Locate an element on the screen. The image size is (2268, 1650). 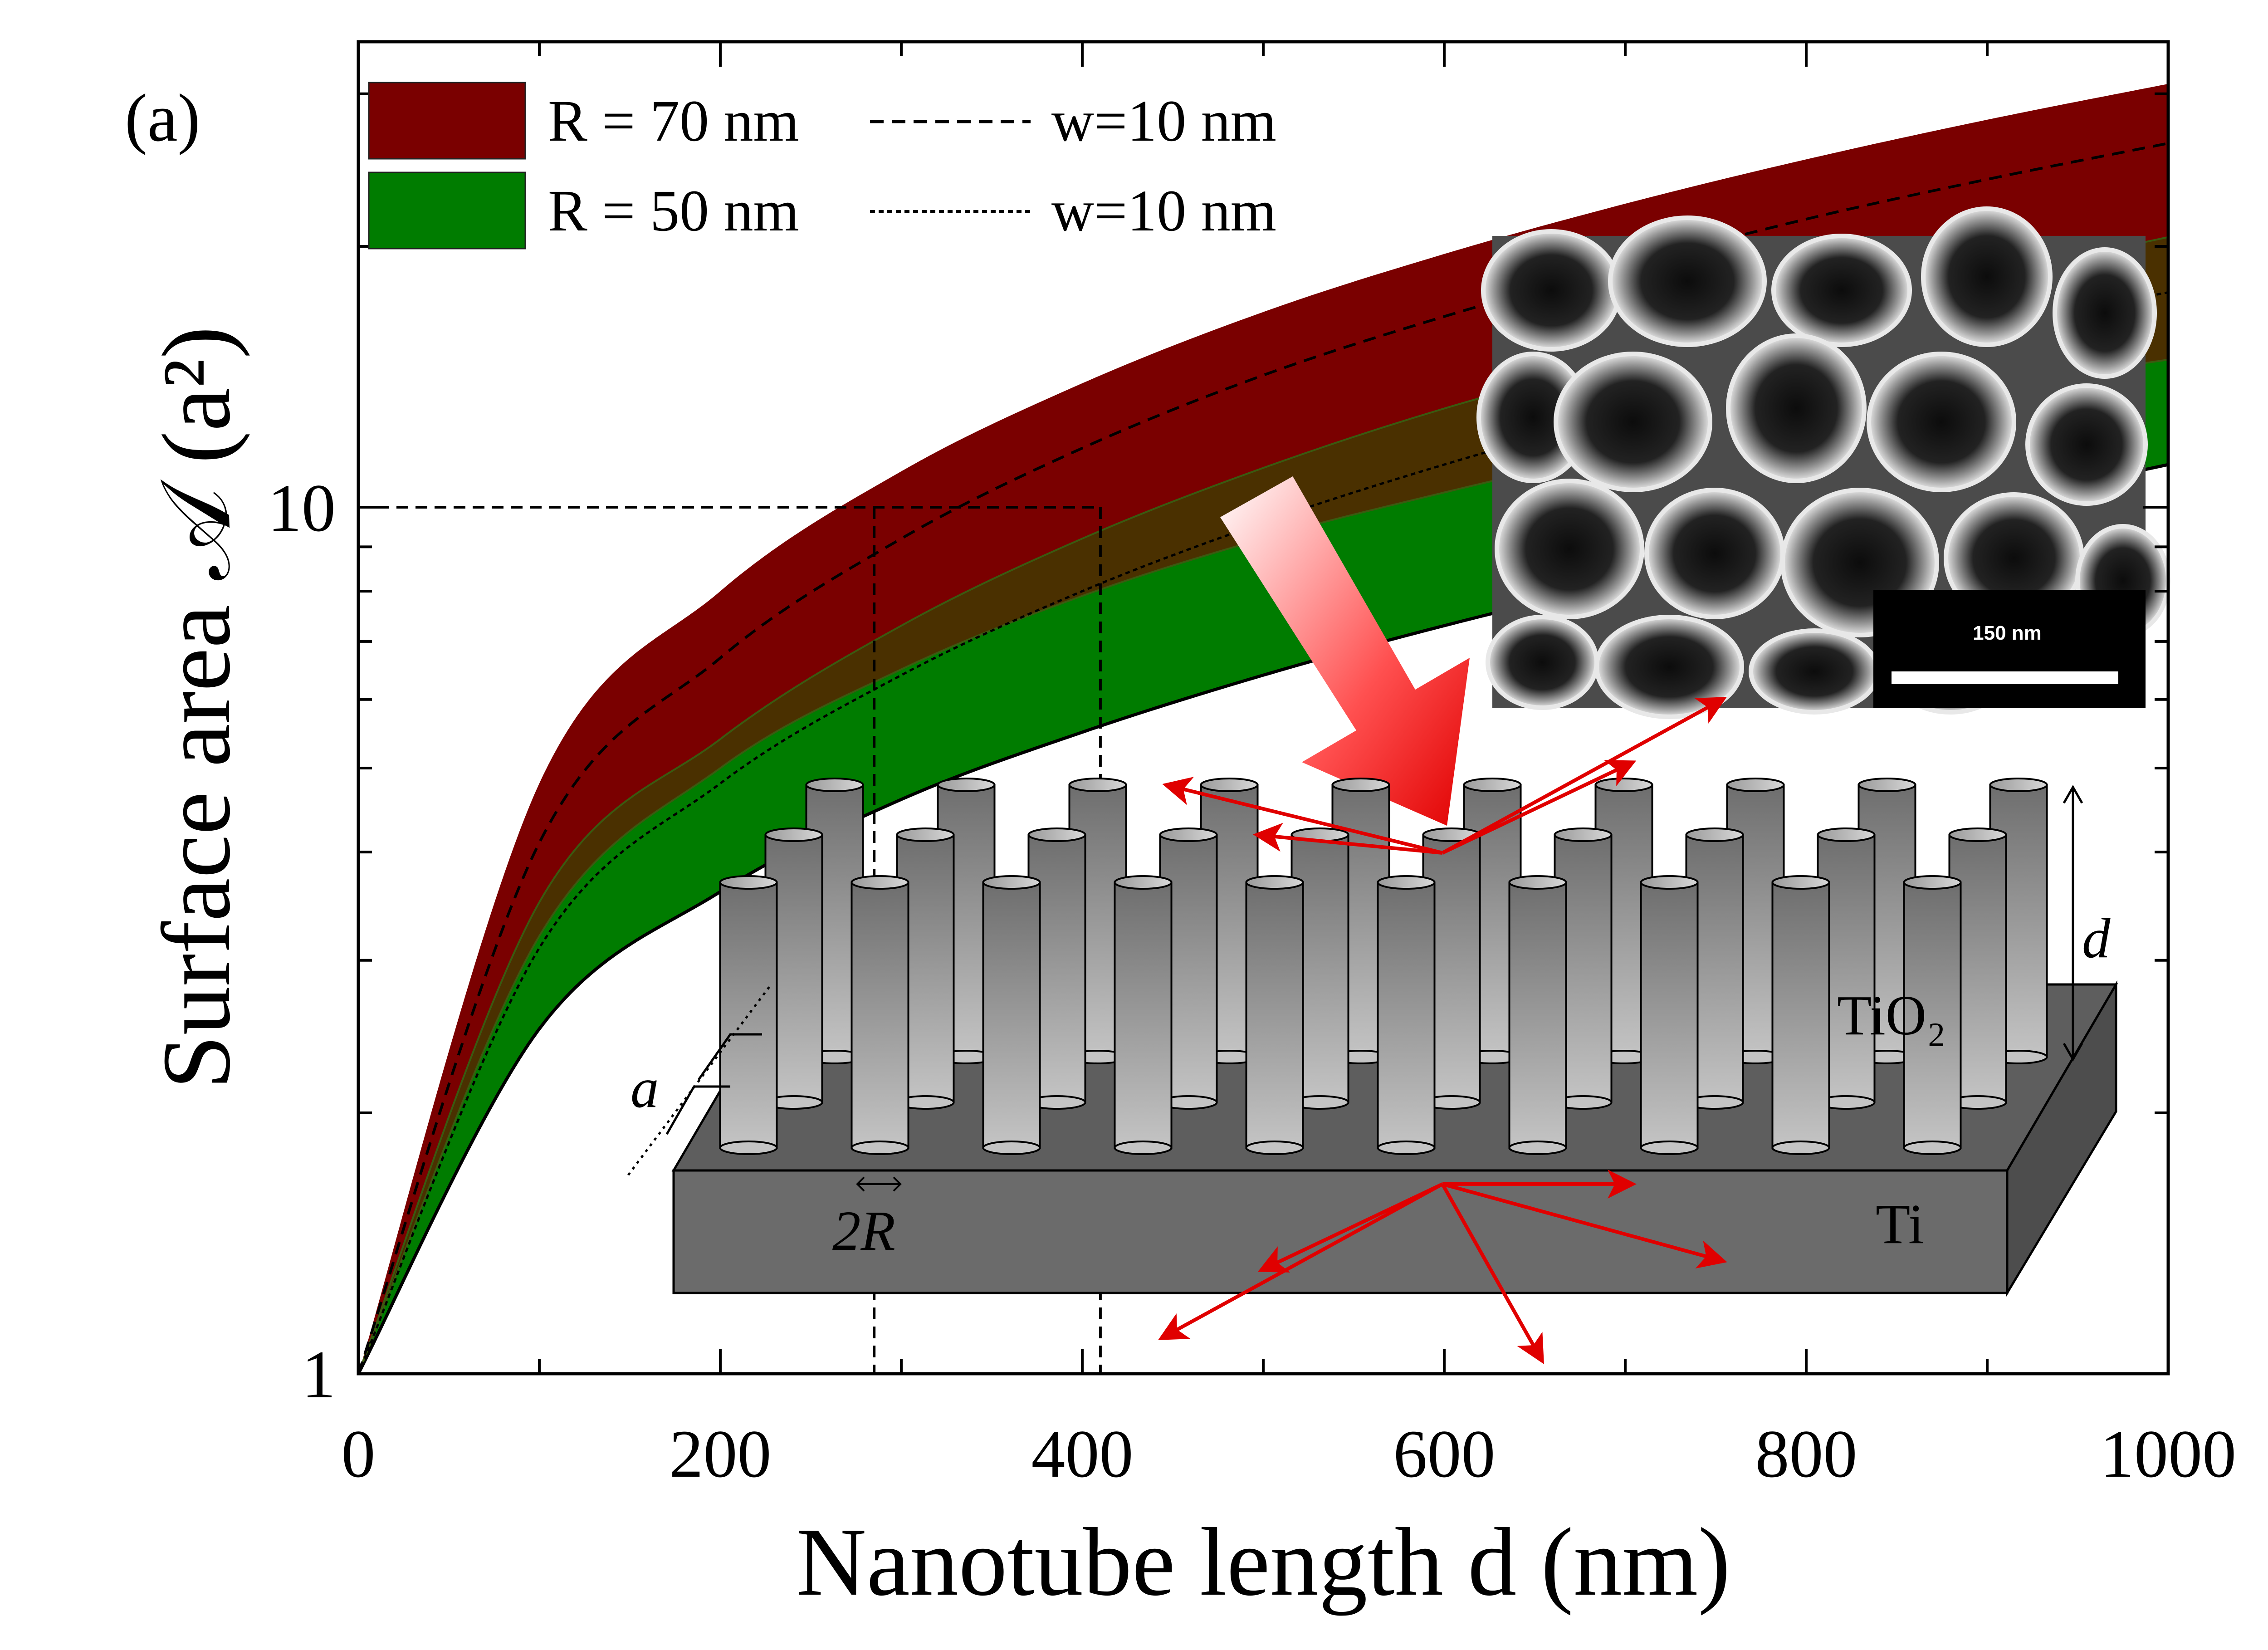
y-axis-title: Surface area 𝒜 (a²) is located at coordinates (196, 707).